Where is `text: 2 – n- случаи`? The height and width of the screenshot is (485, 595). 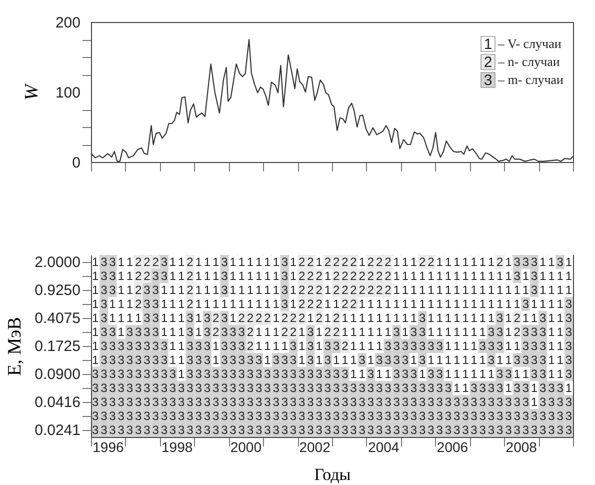 text: 2 – n- случаи is located at coordinates (522, 62).